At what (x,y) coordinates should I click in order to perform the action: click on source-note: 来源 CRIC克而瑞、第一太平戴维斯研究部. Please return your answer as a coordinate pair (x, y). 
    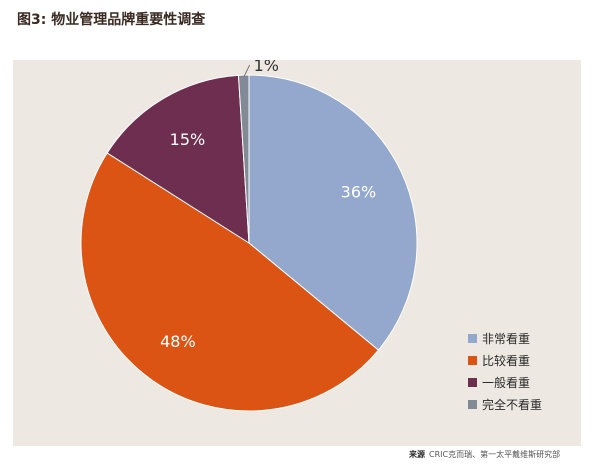
    Looking at the image, I should click on (484, 454).